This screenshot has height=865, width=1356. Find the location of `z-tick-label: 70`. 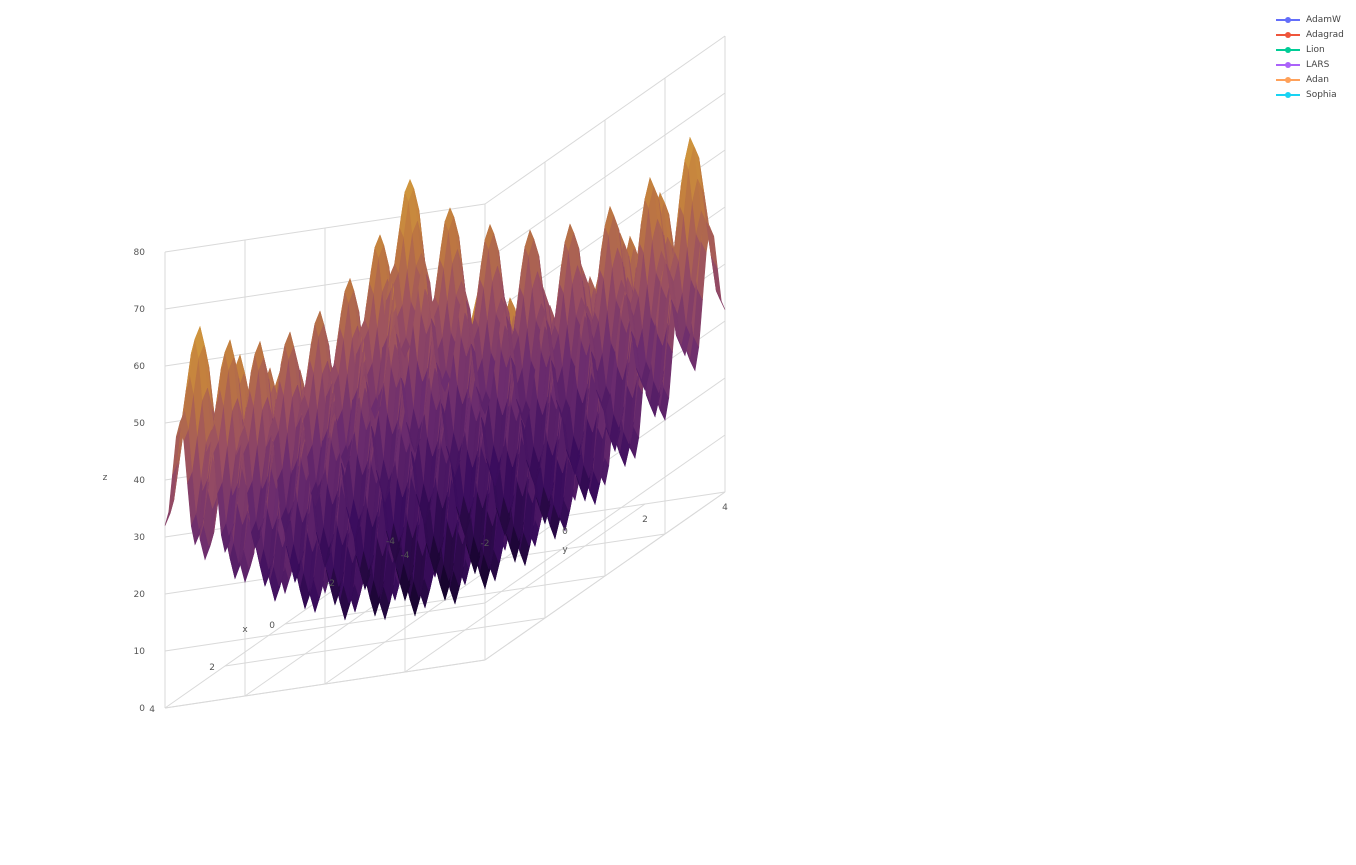

z-tick-label: 70 is located at coordinates (140, 310).